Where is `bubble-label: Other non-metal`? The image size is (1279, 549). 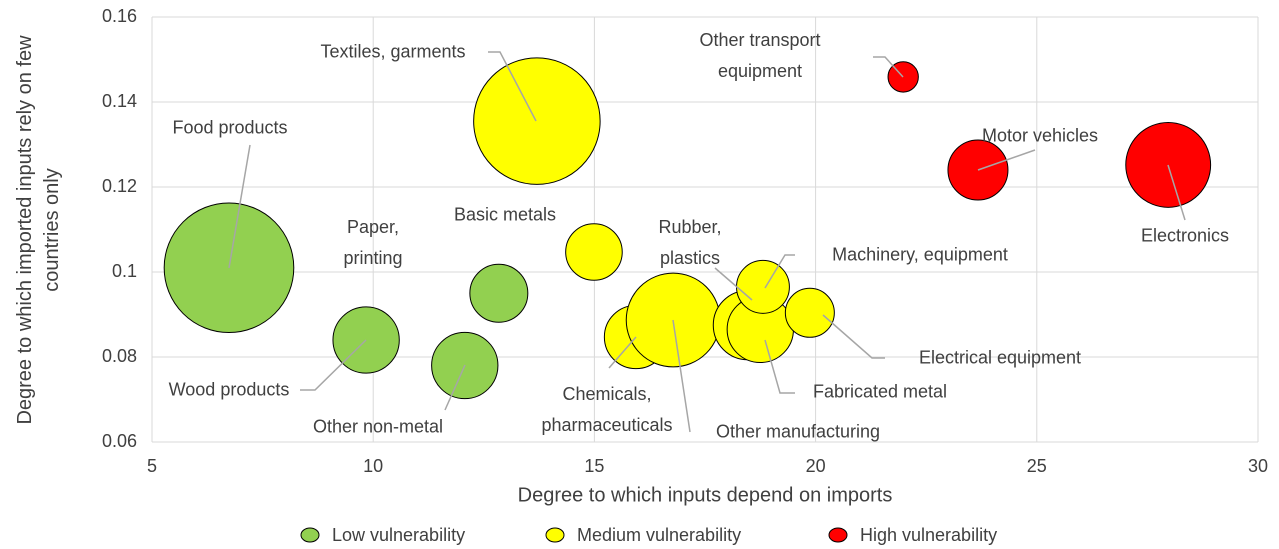
bubble-label: Other non-metal is located at coordinates (378, 426).